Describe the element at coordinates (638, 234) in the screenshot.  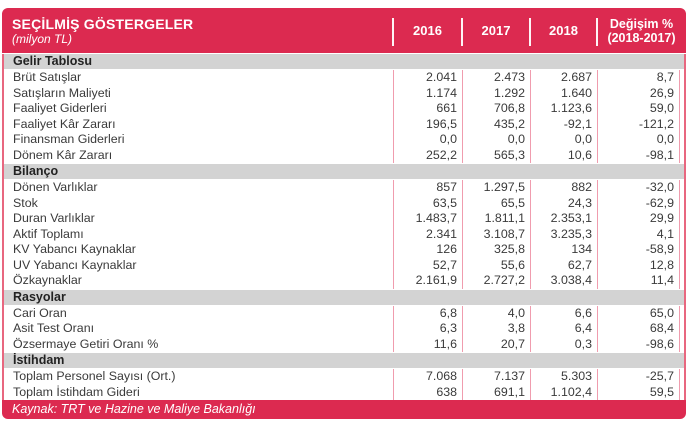
I see `value-change: 4,1` at that location.